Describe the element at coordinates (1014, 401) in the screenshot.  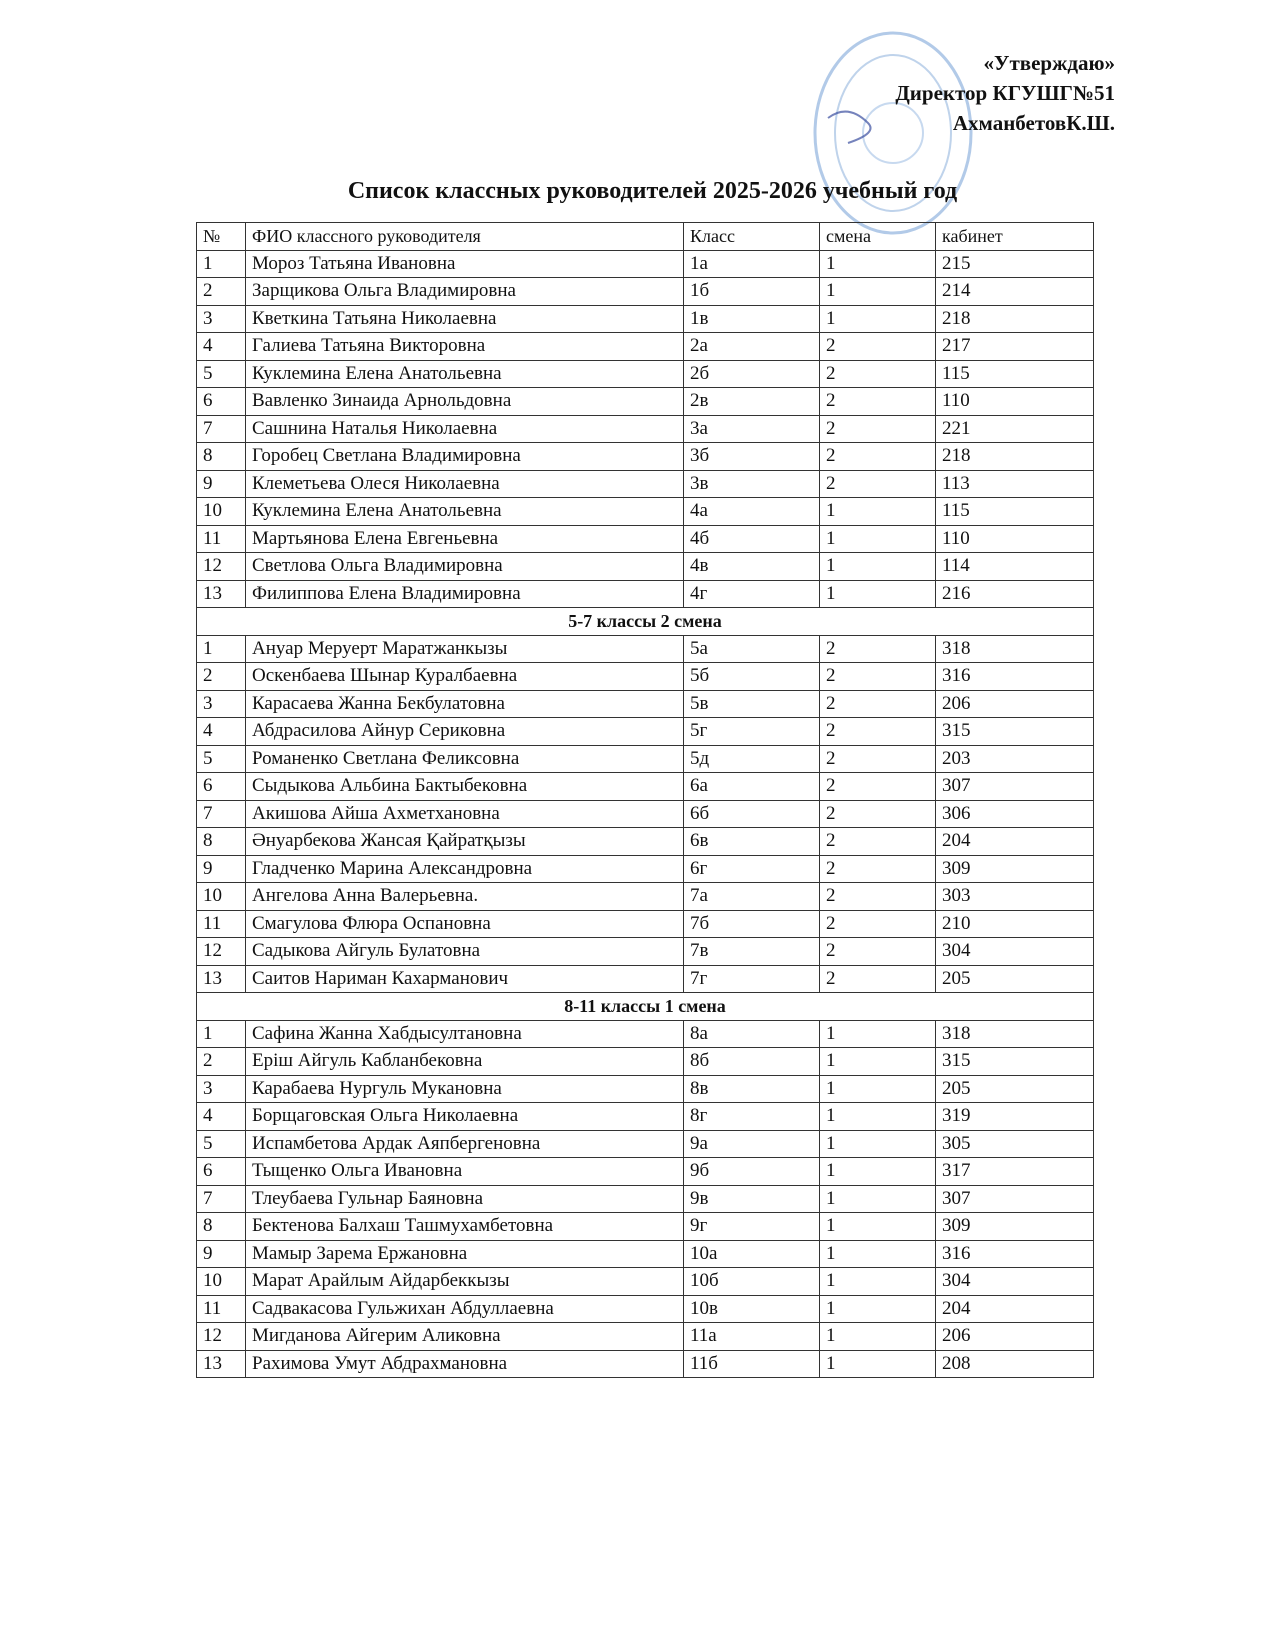
I see `room: 110` at that location.